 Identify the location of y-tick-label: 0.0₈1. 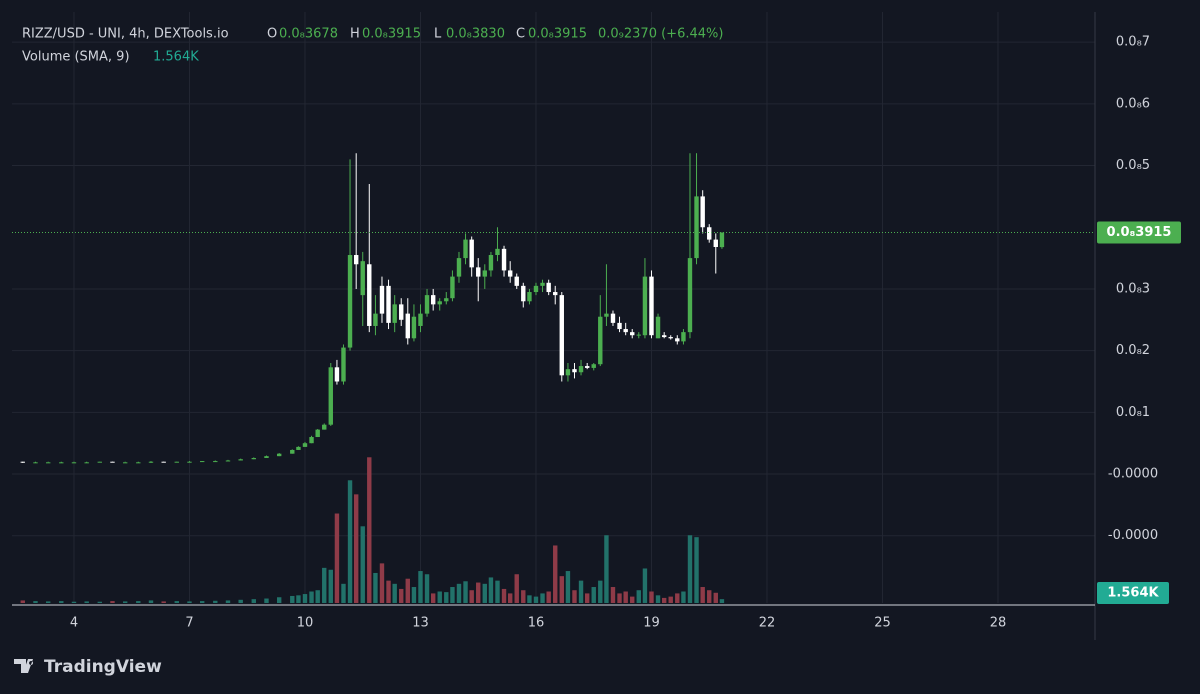
(1133, 412).